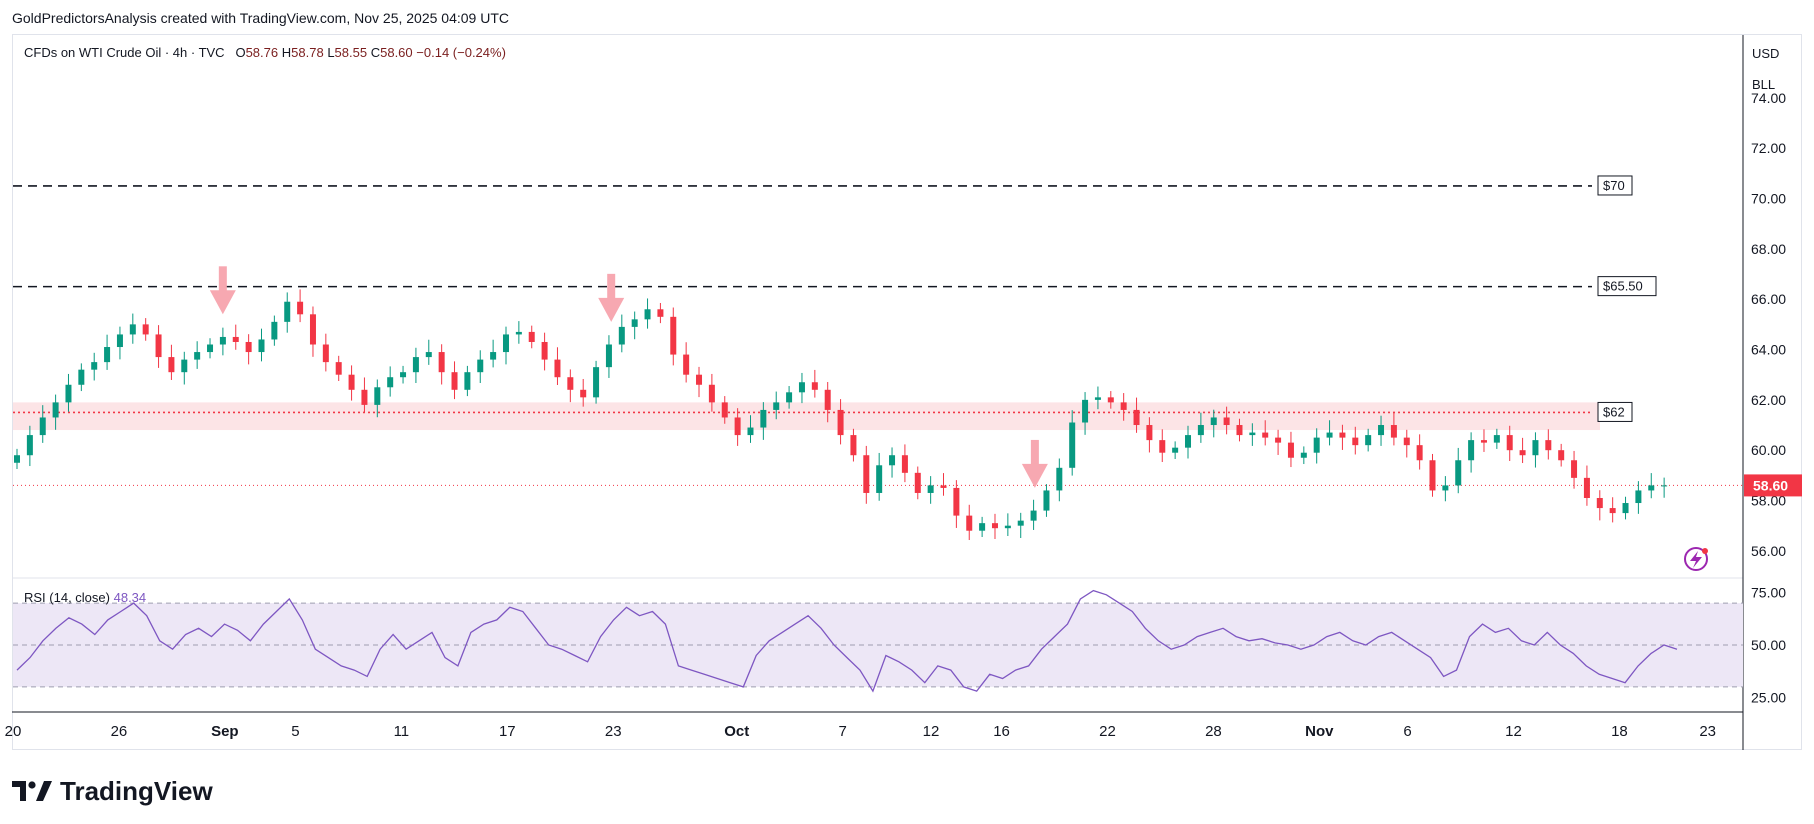  I want to click on price-tag-layer: 58.60, so click(1743, 522).